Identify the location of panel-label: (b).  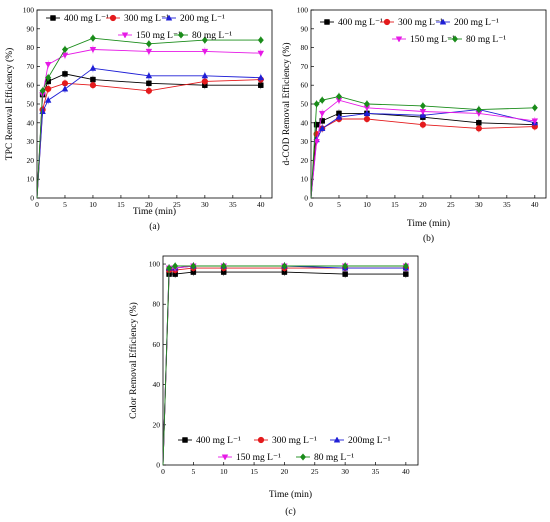
(428, 238).